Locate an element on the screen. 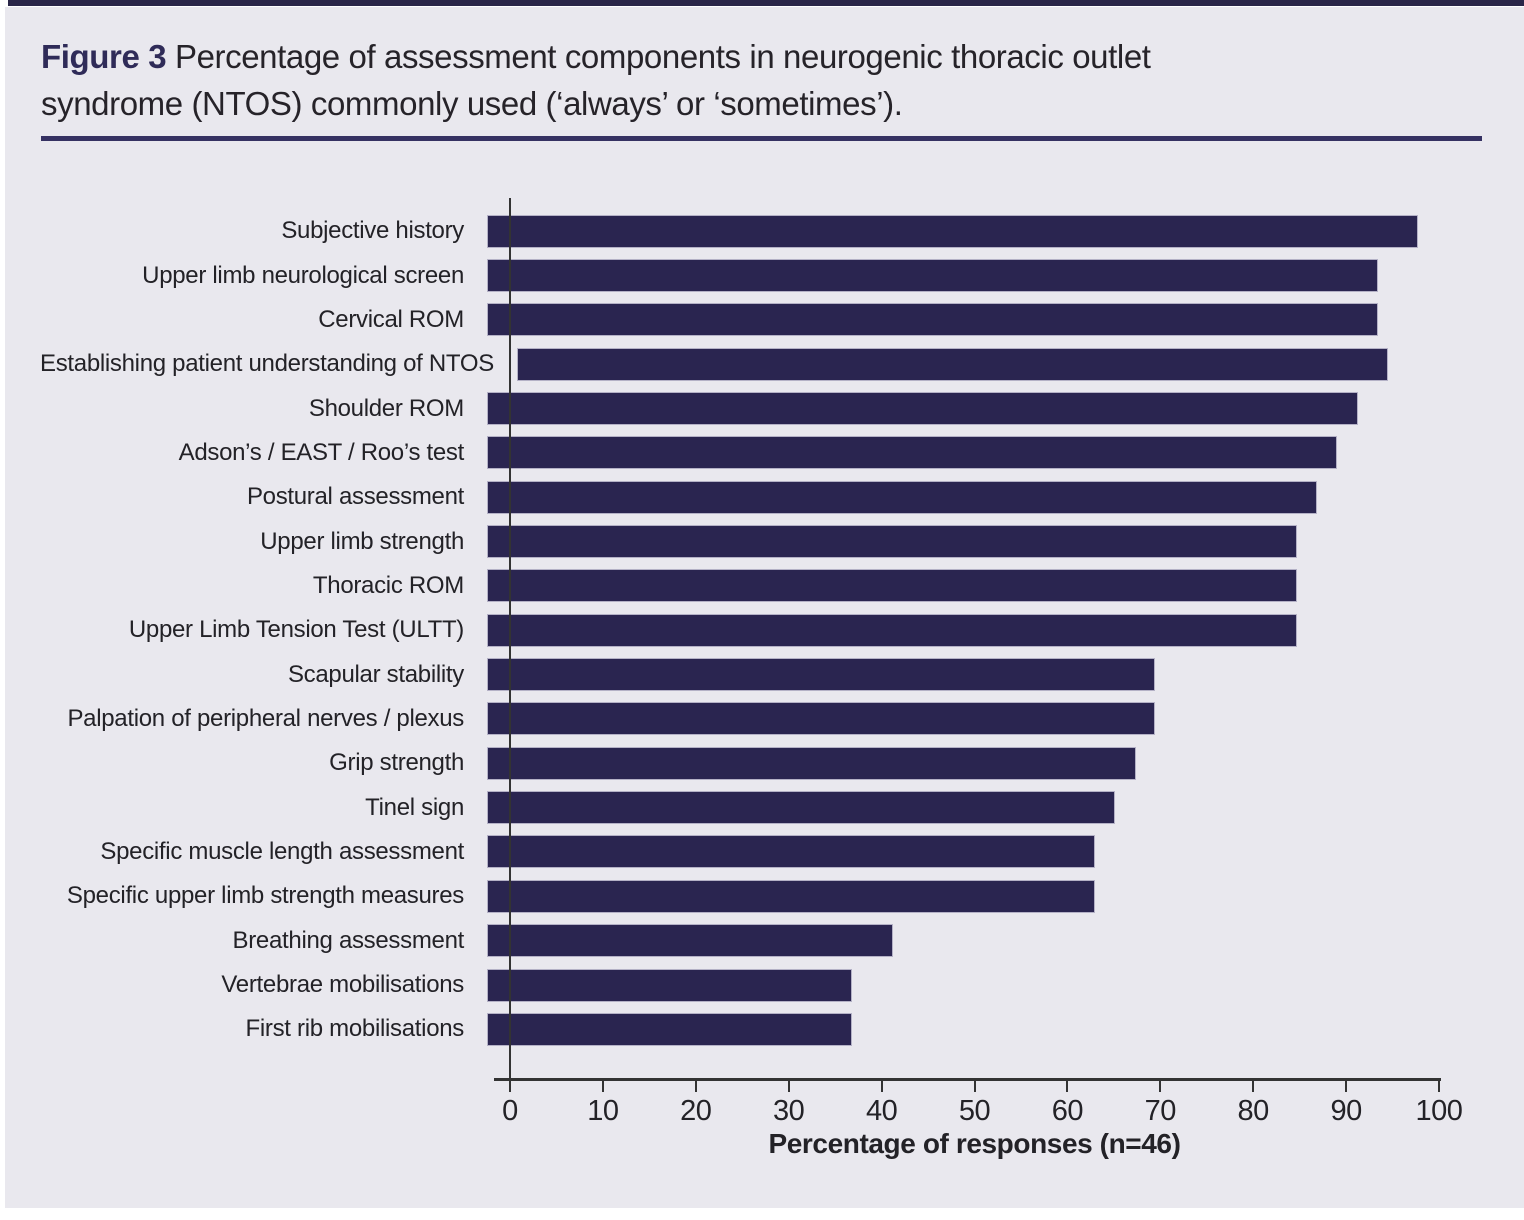 The height and width of the screenshot is (1220, 1524). bar-row: Vertebrae mobilisations is located at coordinates (739, 985).